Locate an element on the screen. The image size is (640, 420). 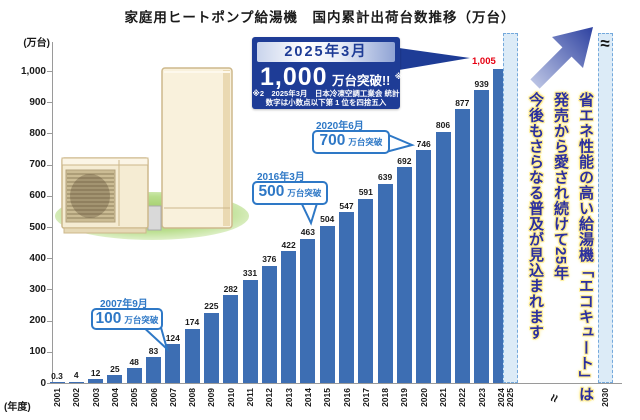
bar-2007 is located at coordinates (173, 363).